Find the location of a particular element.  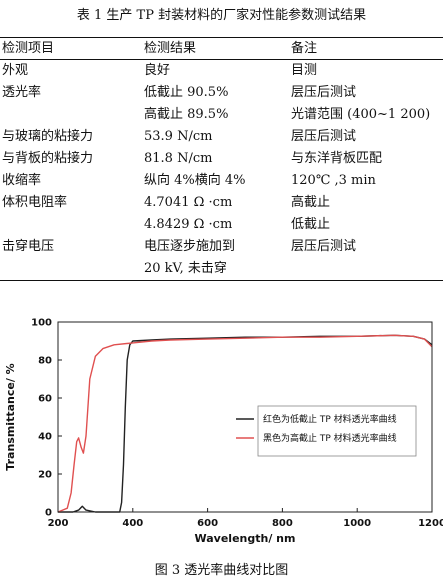

header-item: 检测项目 is located at coordinates (71, 48).